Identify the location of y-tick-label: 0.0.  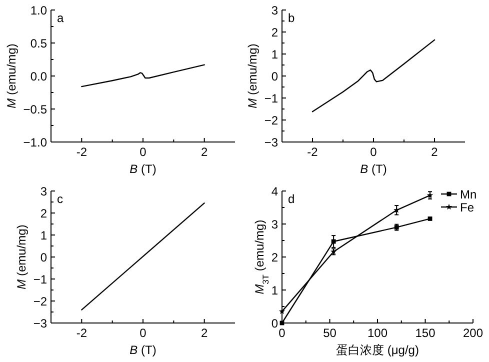
(39, 76).